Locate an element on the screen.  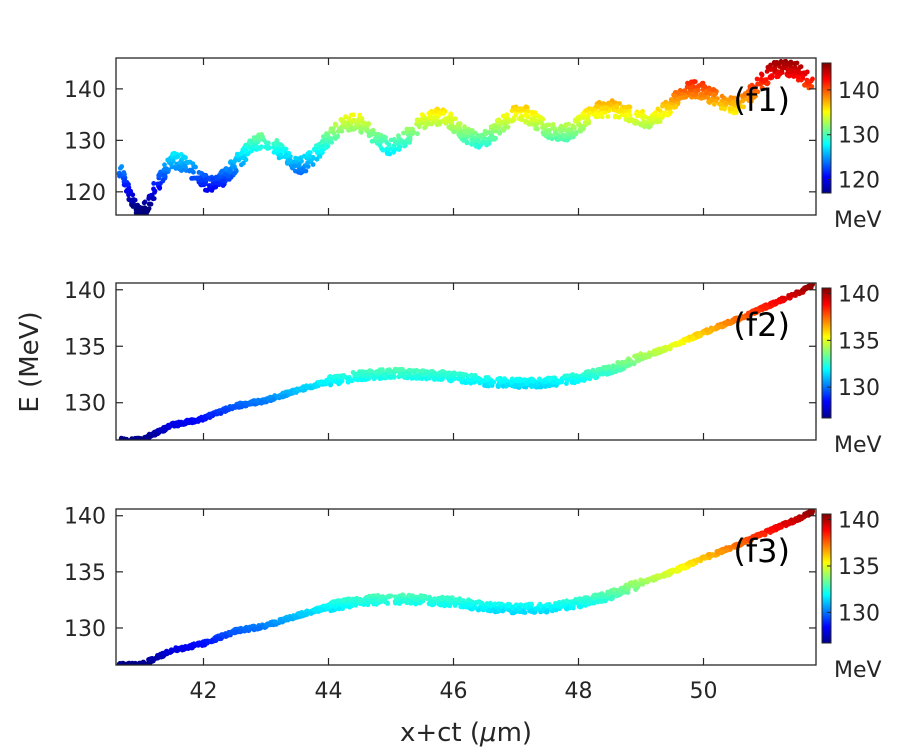
colorbar-tick-label: 135 is located at coordinates (859, 567).